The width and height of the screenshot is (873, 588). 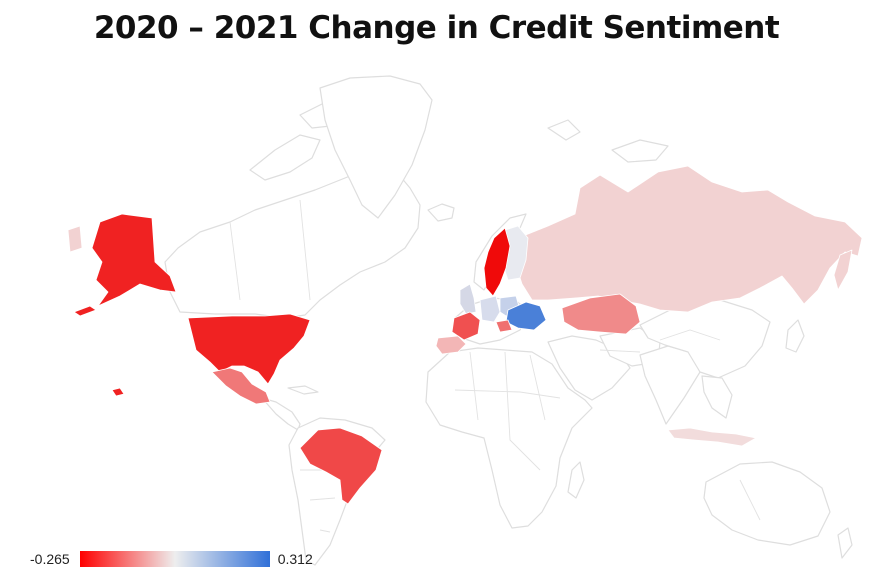 I want to click on region-balkans, so click(x=504, y=326).